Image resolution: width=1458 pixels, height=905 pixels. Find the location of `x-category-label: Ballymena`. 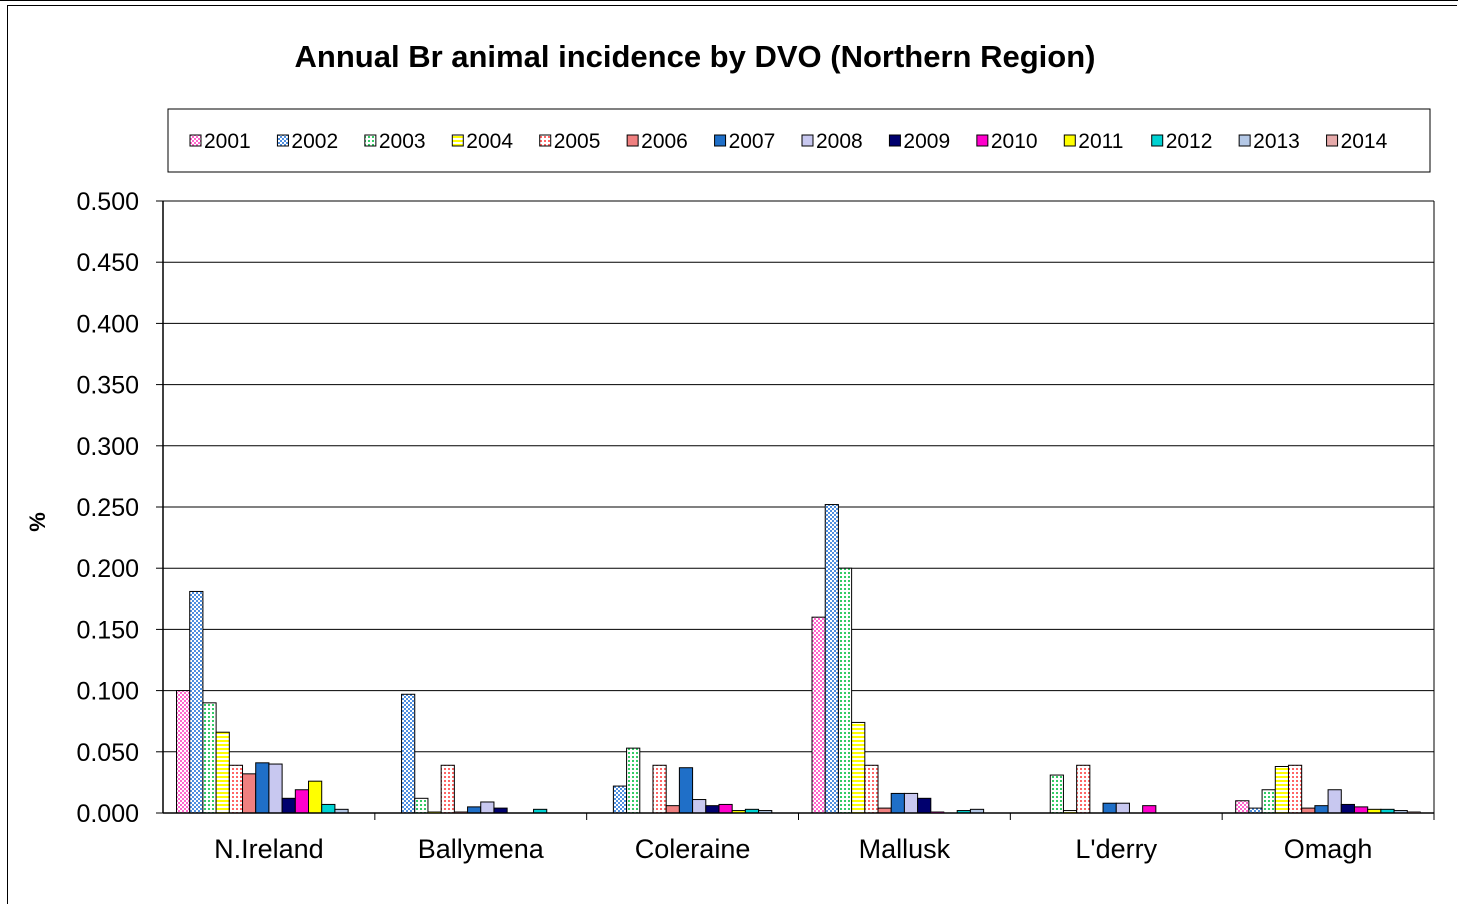

x-category-label: Ballymena is located at coordinates (481, 849).